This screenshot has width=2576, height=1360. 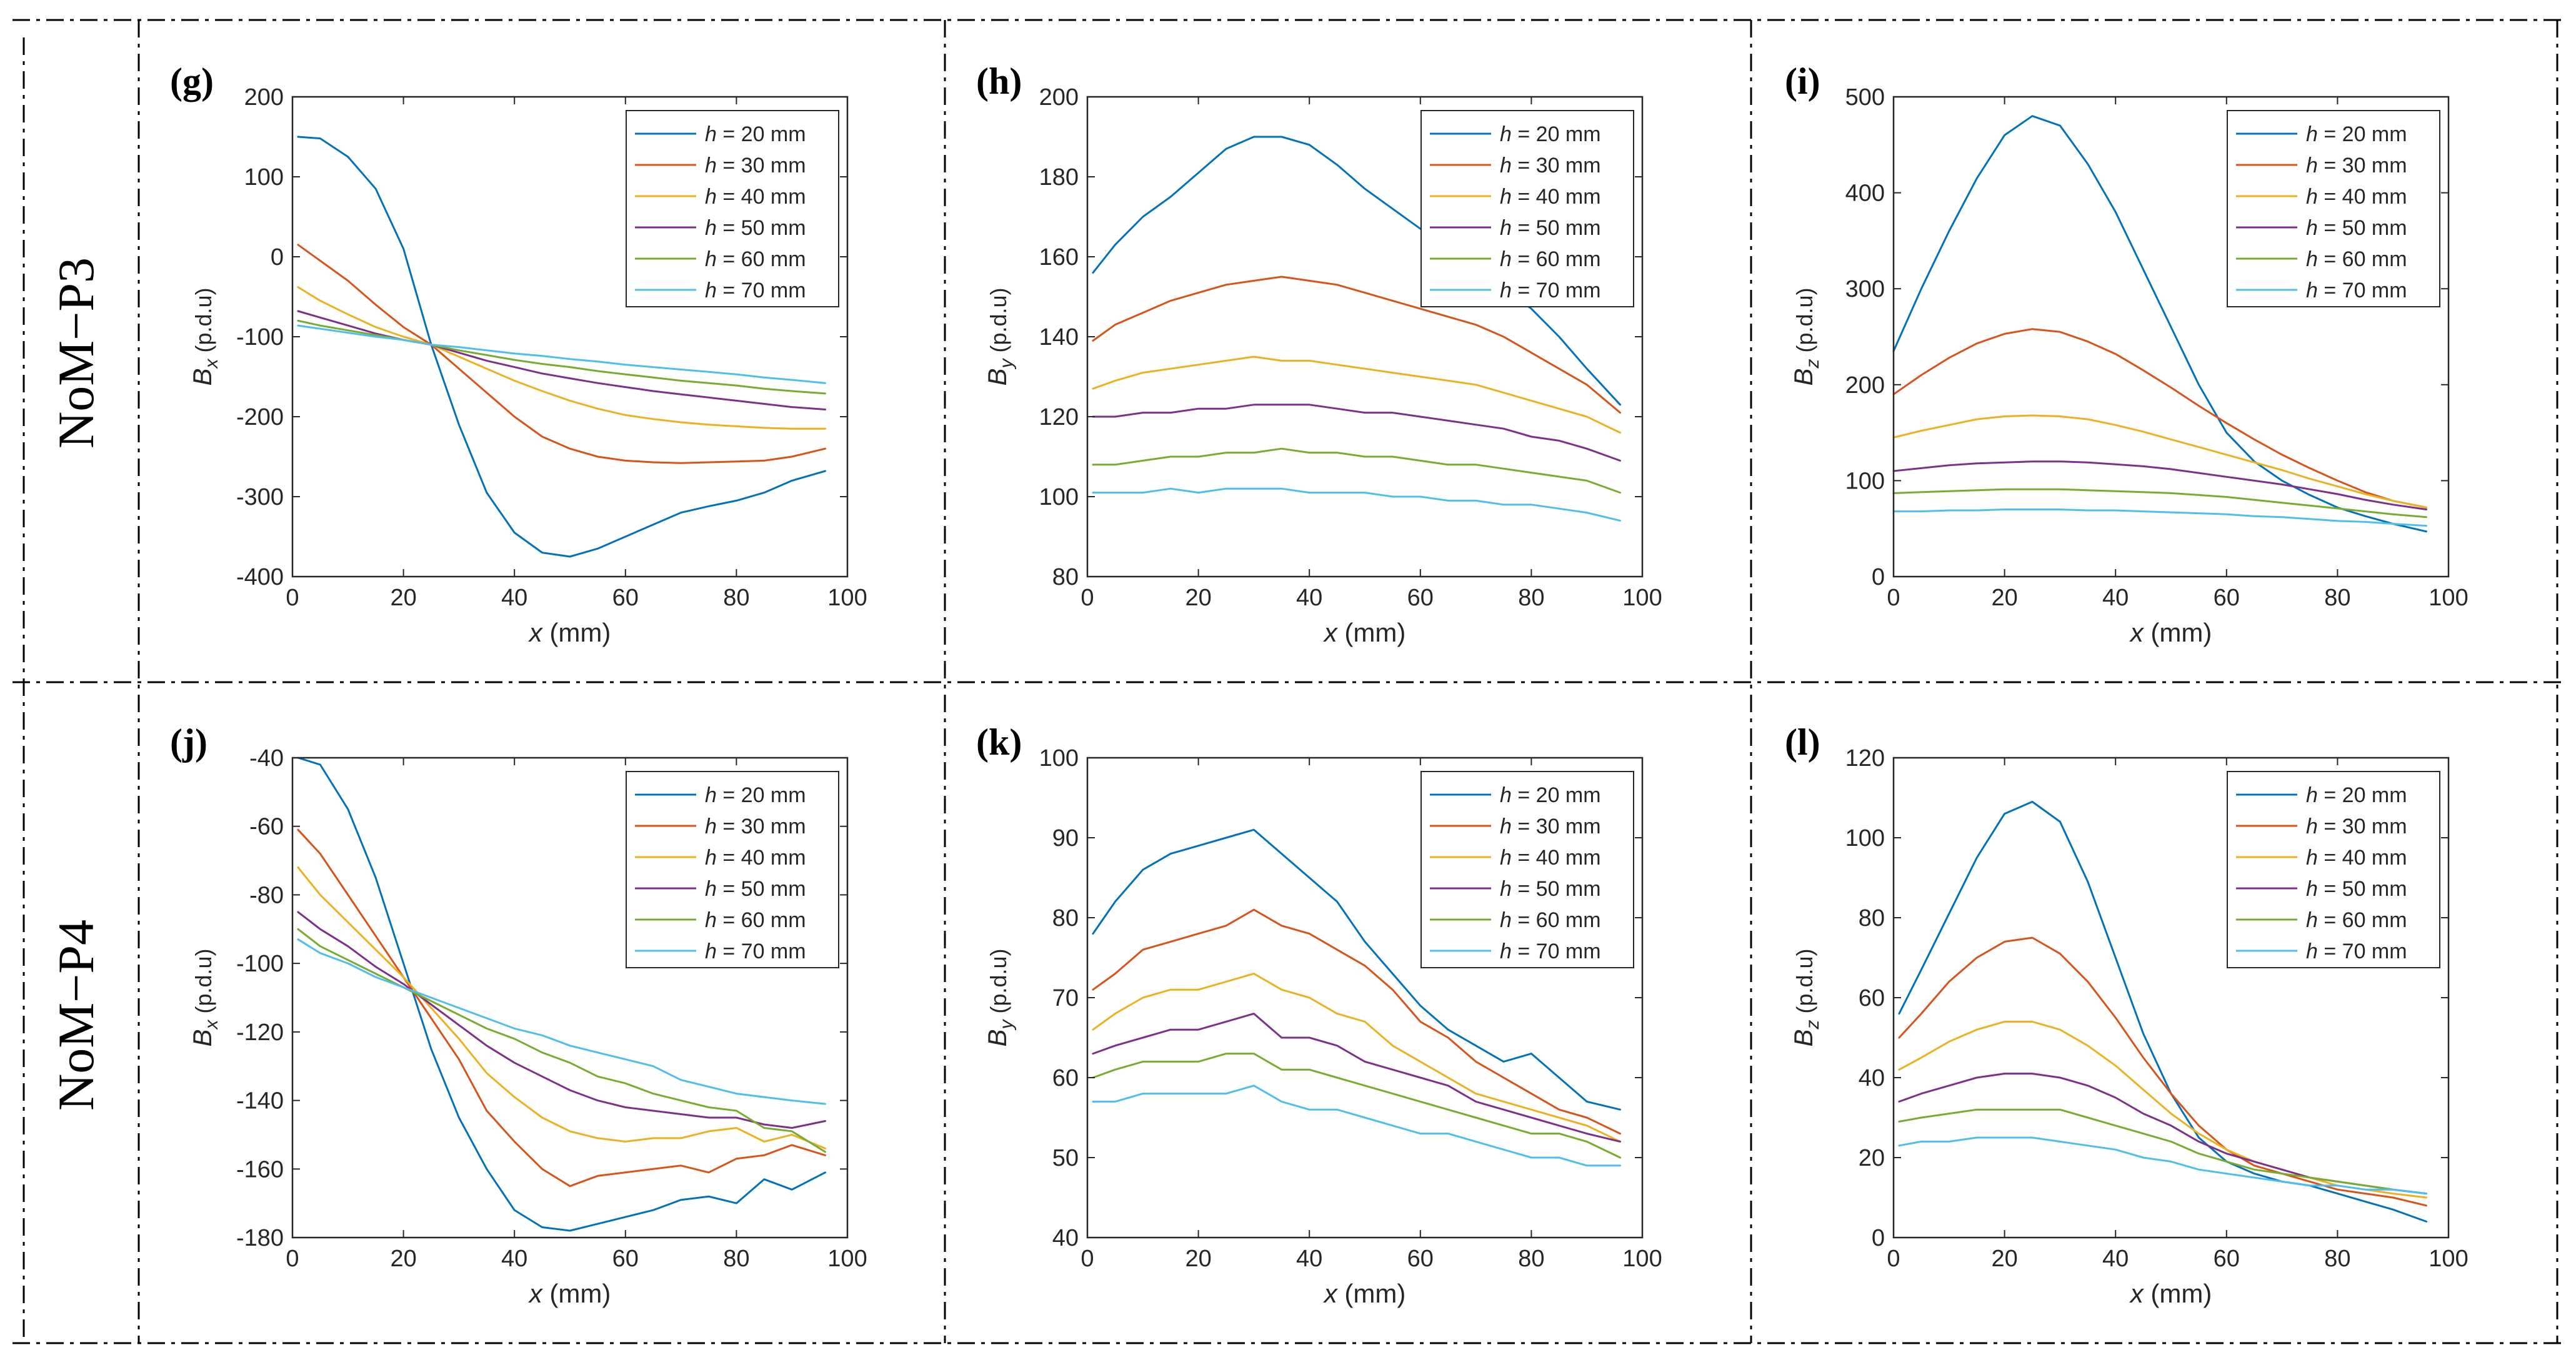 What do you see at coordinates (1865, 758) in the screenshot?
I see `y-tick-label: 120` at bounding box center [1865, 758].